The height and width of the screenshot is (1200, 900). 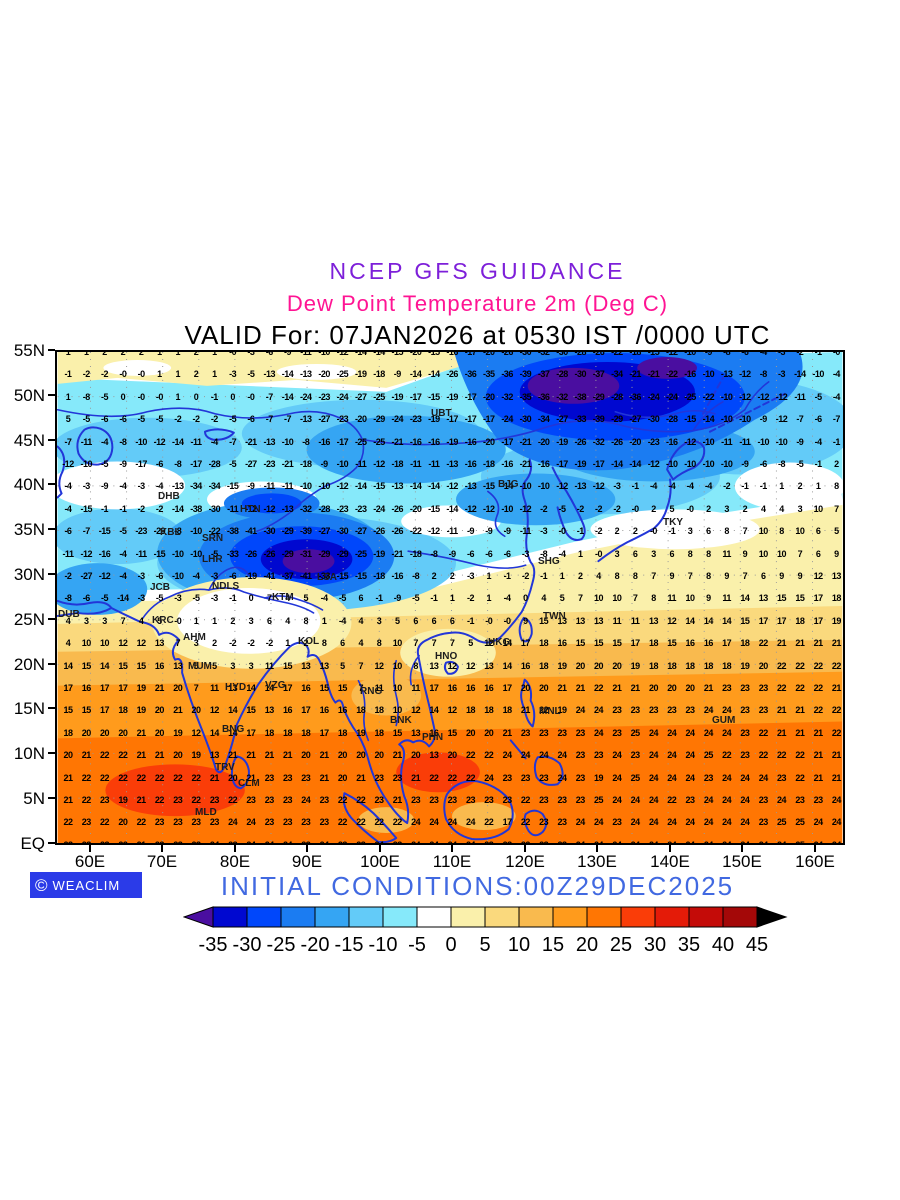 What do you see at coordinates (288, 354) in the screenshot?
I see `dewpoint-value: -9` at bounding box center [288, 354].